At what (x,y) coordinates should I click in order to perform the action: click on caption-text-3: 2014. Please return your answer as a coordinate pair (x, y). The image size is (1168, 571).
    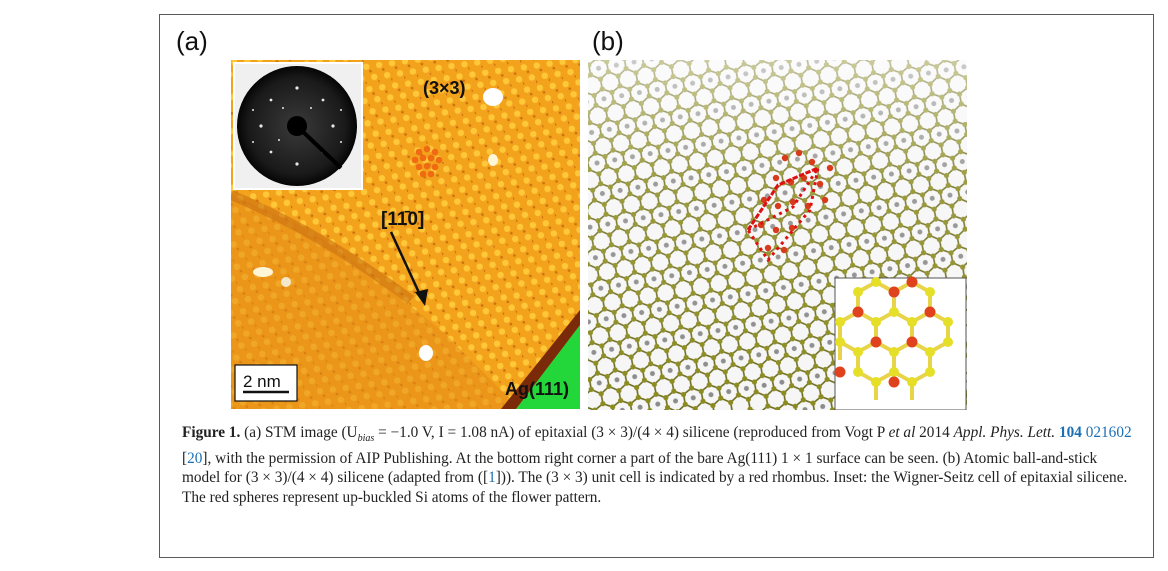
    Looking at the image, I should click on (934, 432).